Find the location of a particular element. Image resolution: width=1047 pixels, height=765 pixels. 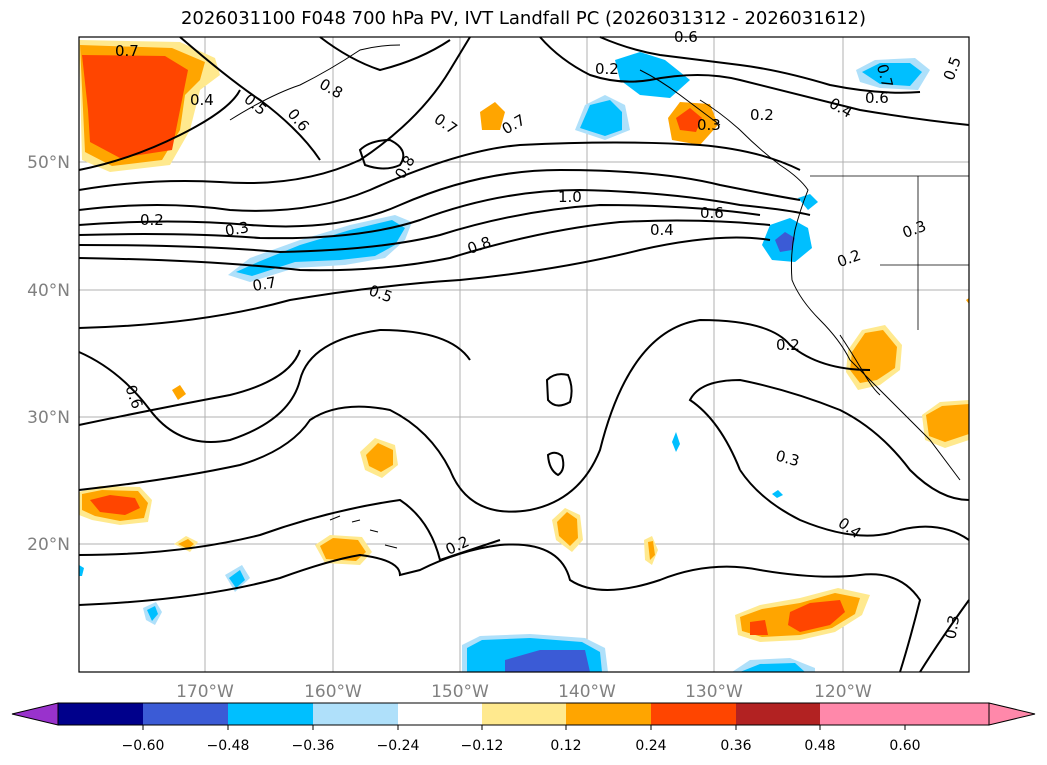

colorbar-under-arrow is located at coordinates (35, 714).